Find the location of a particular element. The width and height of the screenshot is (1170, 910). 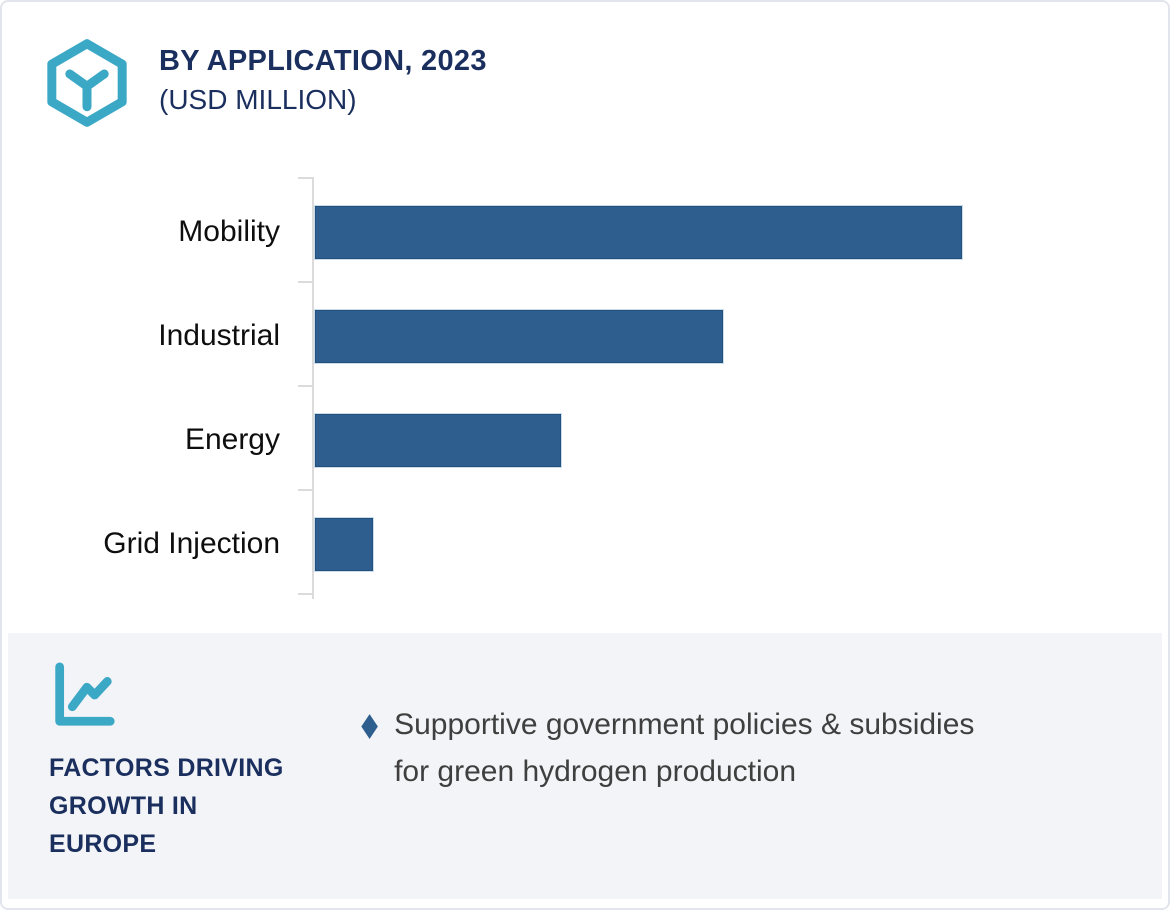

chart-row-mobility: Mobility is located at coordinates (585, 232).